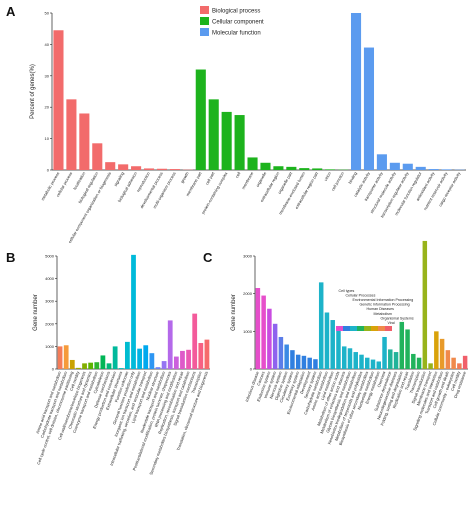 Image resolution: width=474 pixels, height=528 pixels. What do you see at coordinates (347, 291) in the screenshot?
I see `legend-label: Cell types` at bounding box center [347, 291].